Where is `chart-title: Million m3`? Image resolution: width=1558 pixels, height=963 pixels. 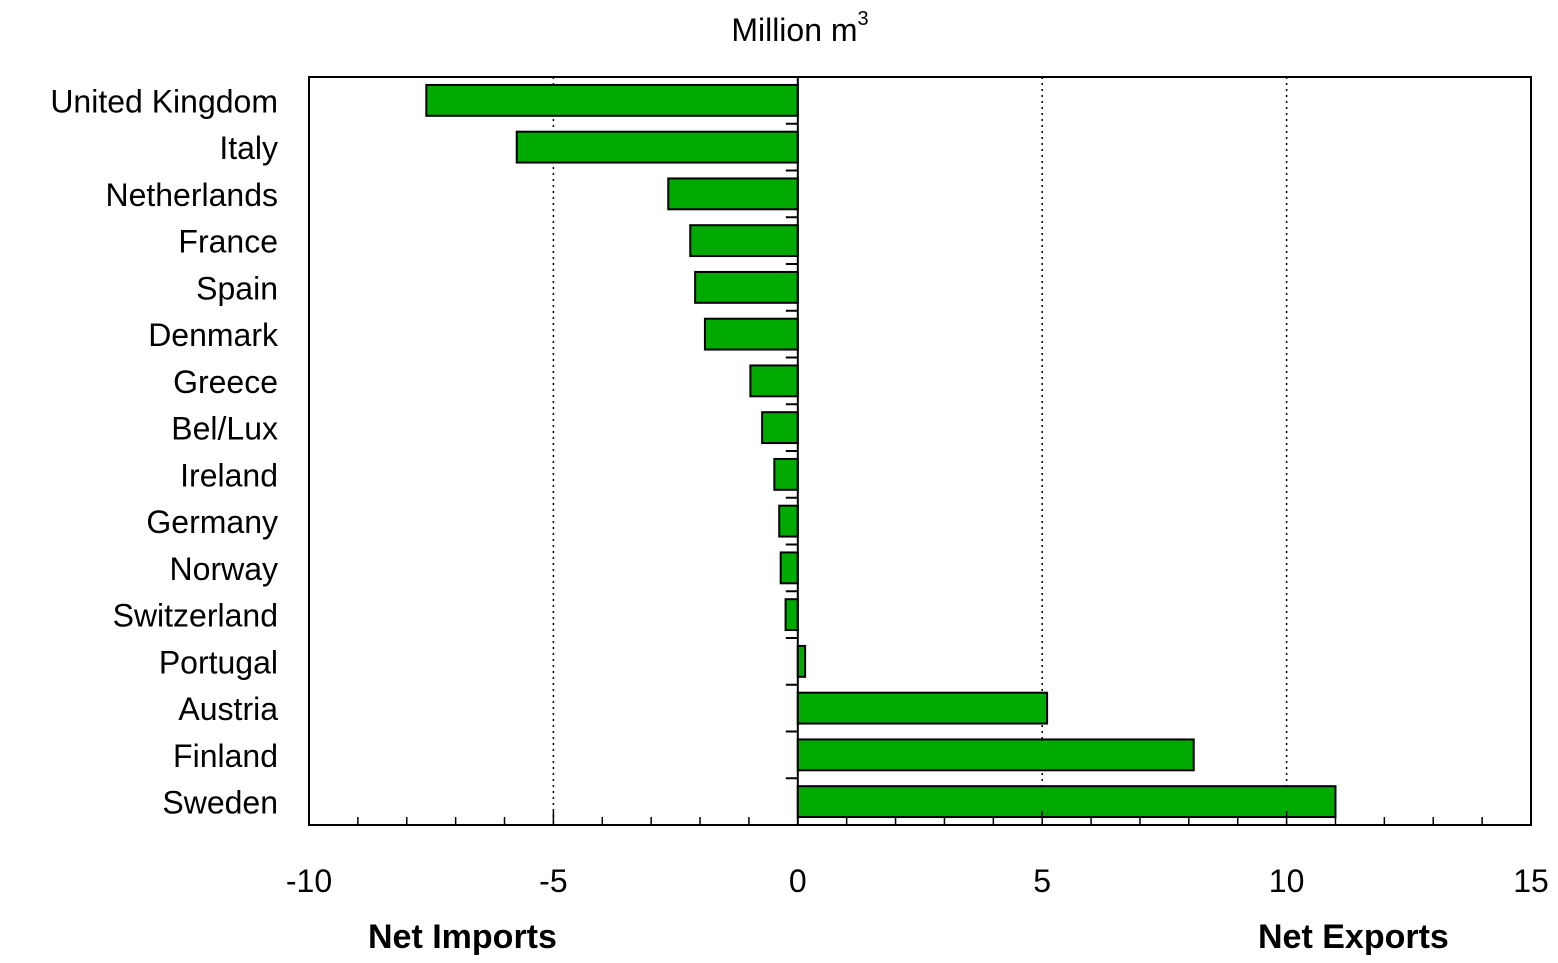 chart-title: Million m3 is located at coordinates (779, 28).